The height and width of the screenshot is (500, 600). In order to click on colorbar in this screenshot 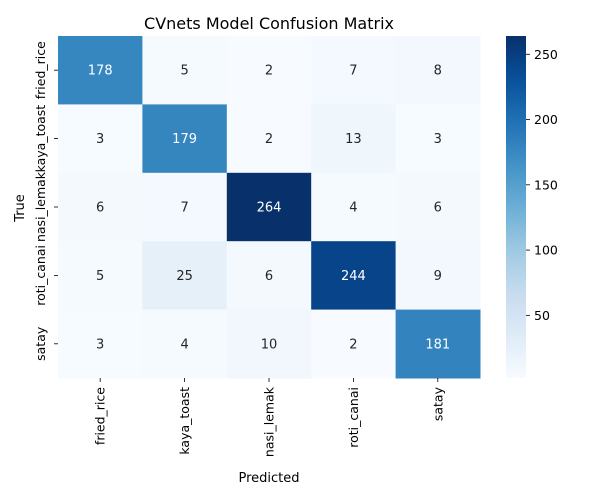, I will do `click(516, 207)`.